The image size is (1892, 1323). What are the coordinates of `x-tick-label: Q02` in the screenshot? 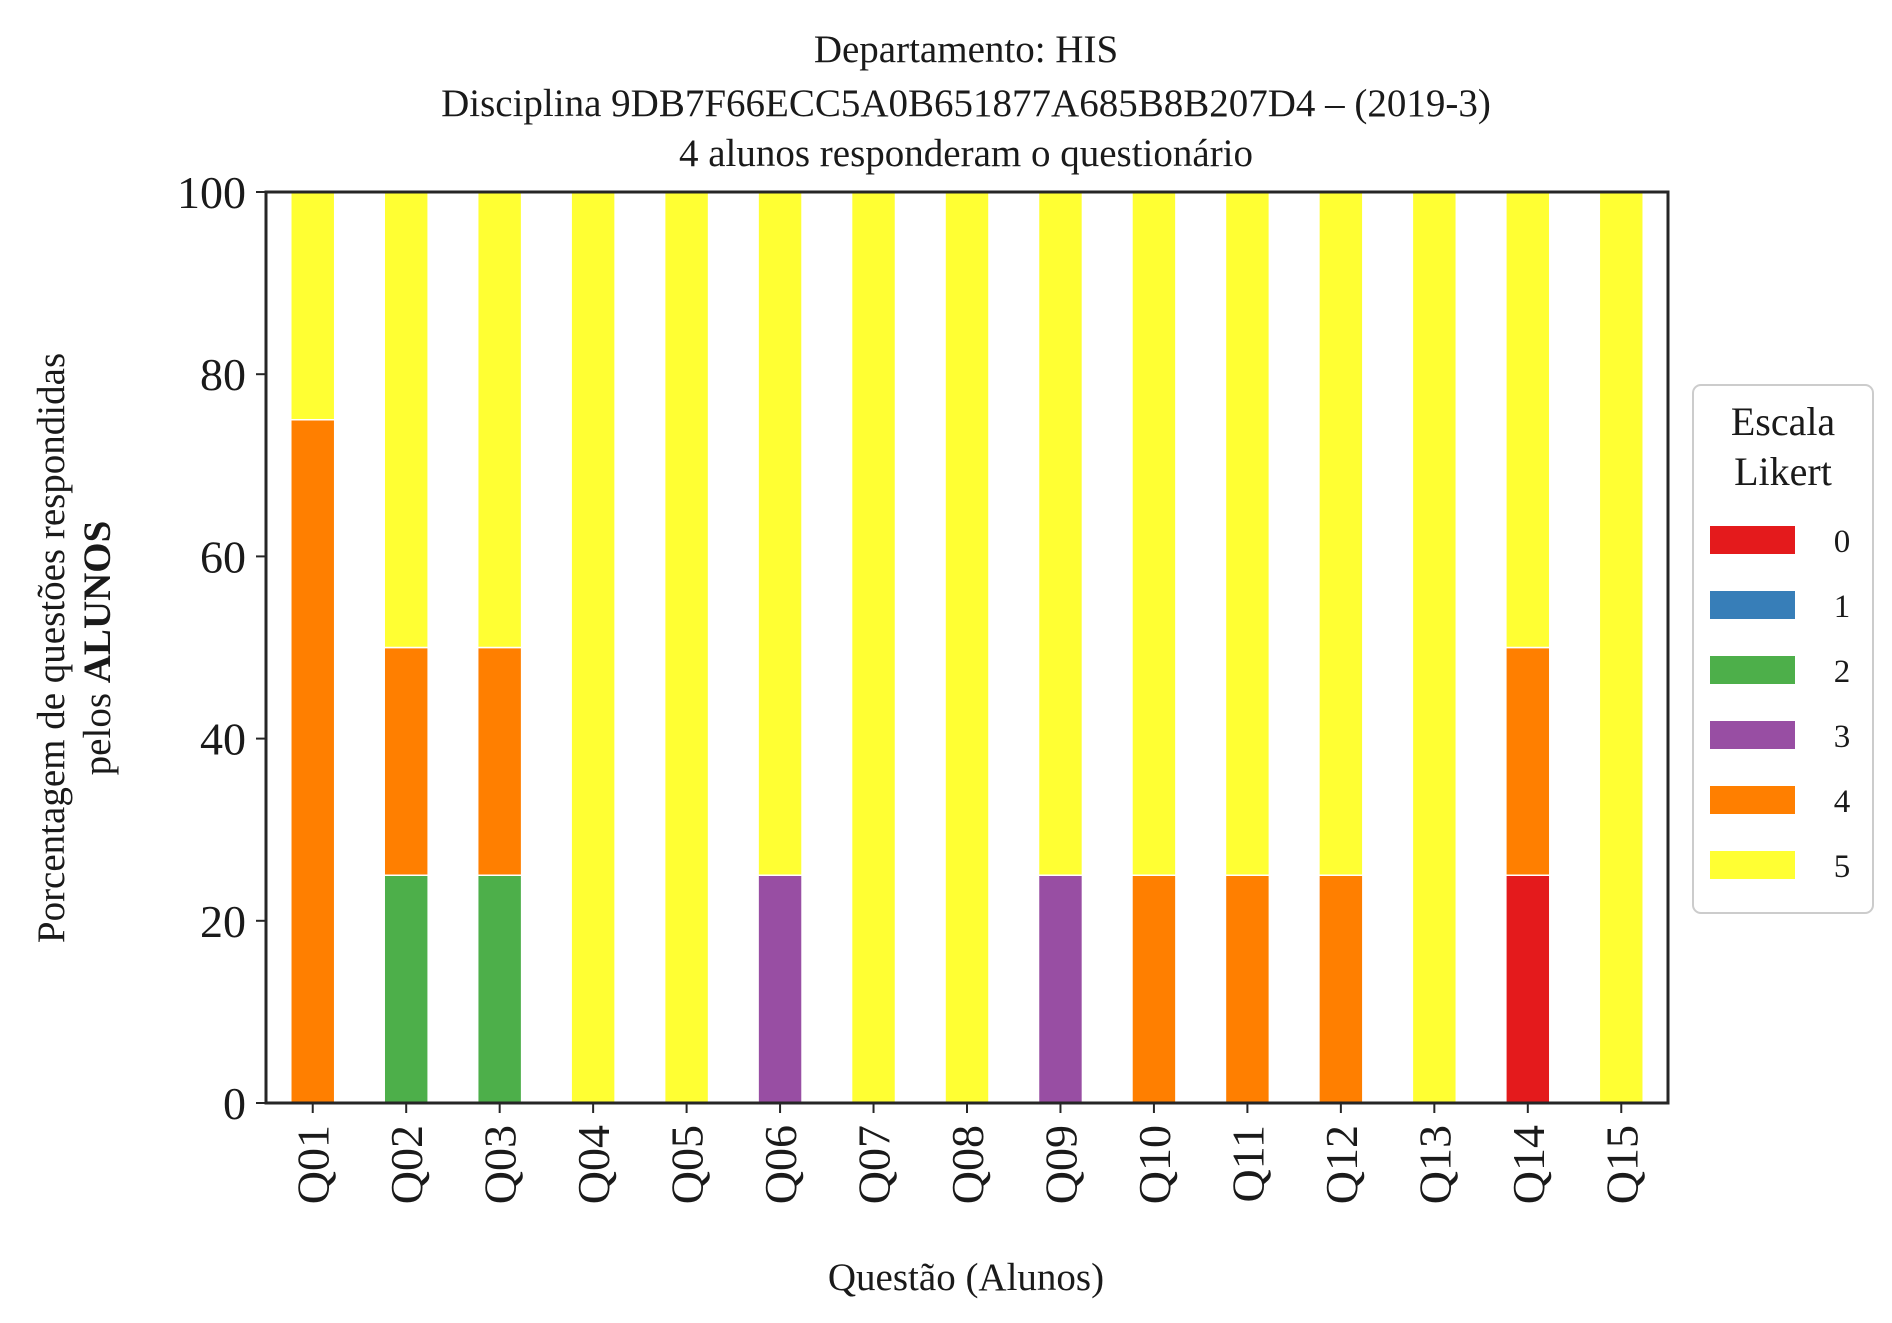 It's located at (406, 1164).